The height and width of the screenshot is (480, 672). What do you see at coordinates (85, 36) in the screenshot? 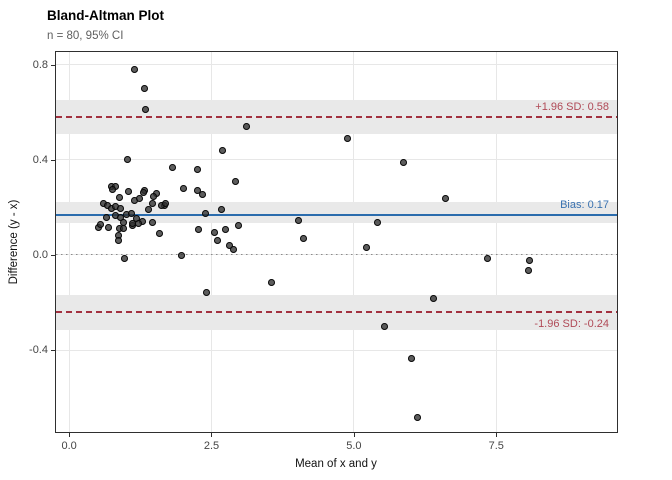
I see `chart-subtitle: n = 80, 95% CI` at bounding box center [85, 36].